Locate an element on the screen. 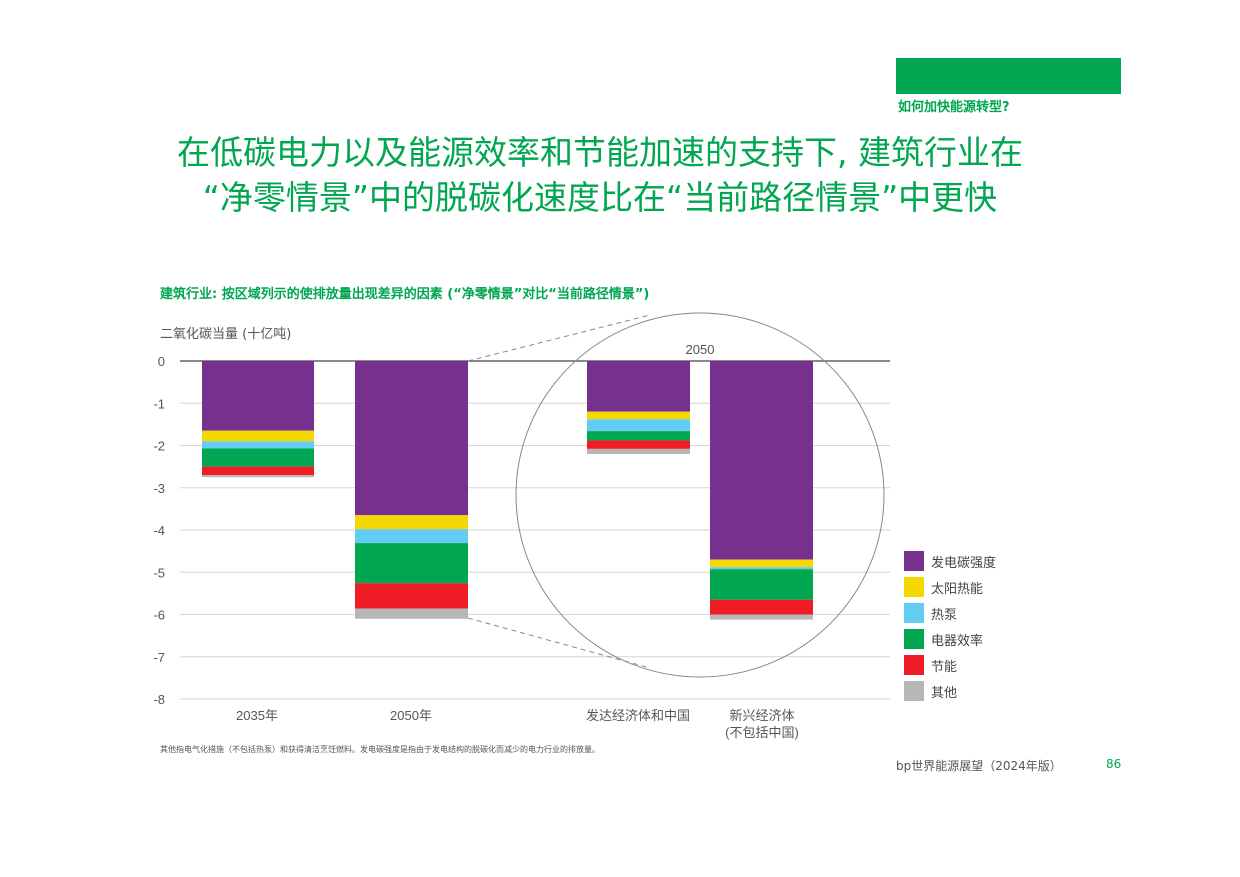 The image size is (1240, 877). page-number: 86 is located at coordinates (1114, 764).